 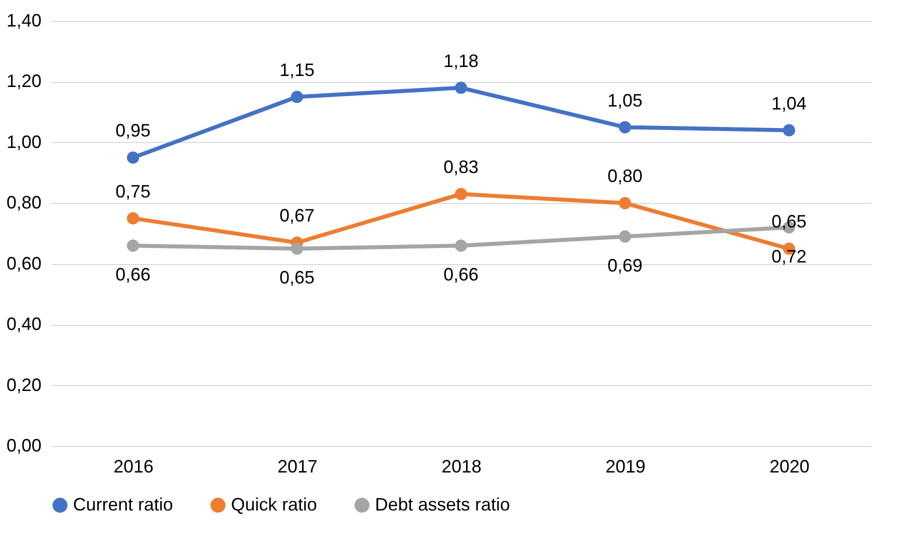 I want to click on data-label: 0,69, so click(x=625, y=266).